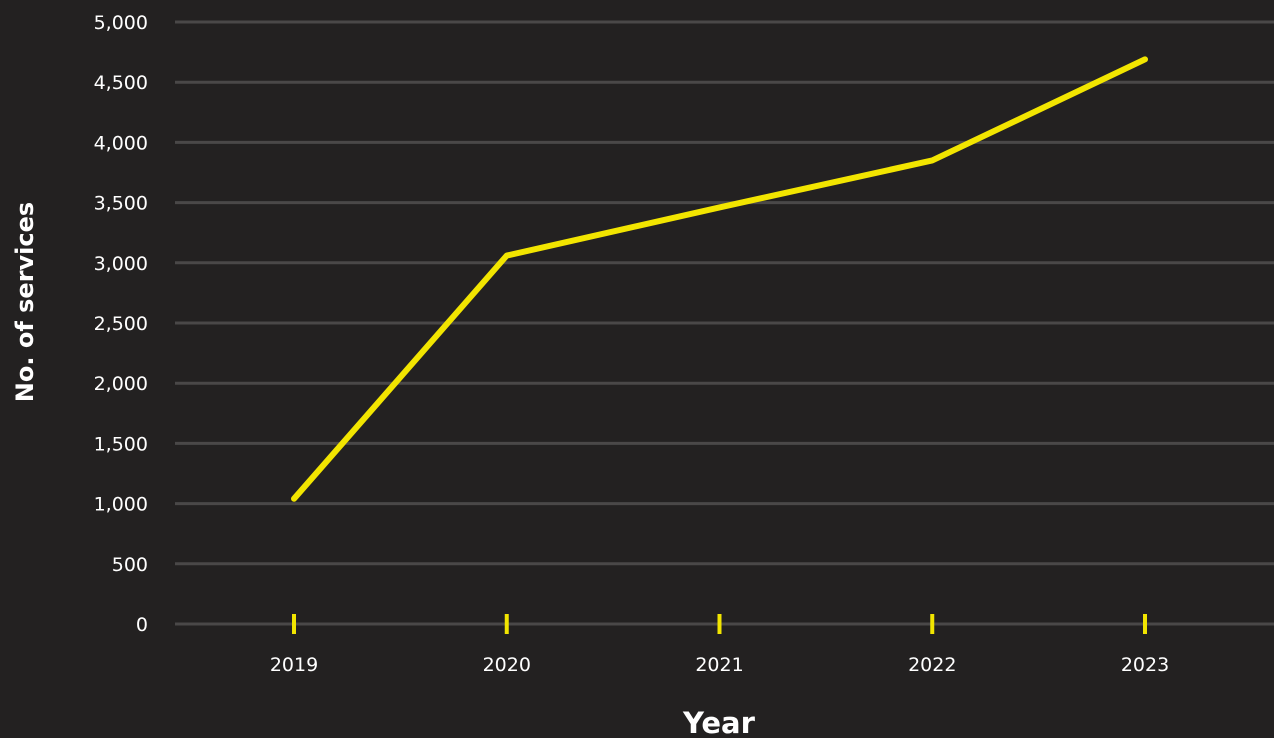  Describe the element at coordinates (932, 665) in the screenshot. I see `x-tick-label: 2022` at that location.